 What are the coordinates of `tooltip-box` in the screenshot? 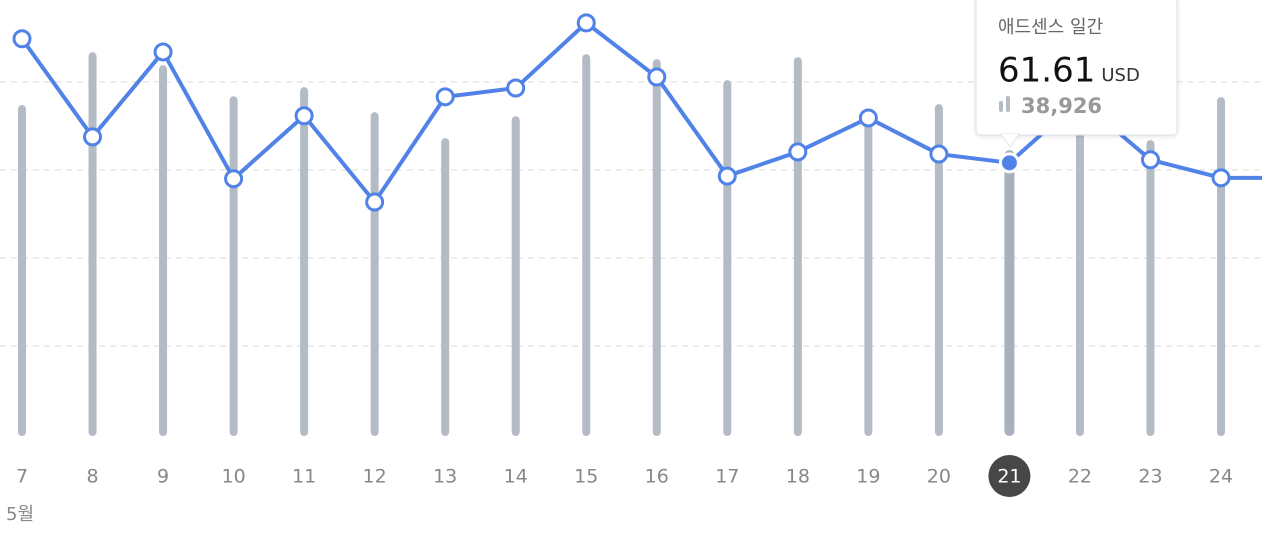 It's located at (1076, 68).